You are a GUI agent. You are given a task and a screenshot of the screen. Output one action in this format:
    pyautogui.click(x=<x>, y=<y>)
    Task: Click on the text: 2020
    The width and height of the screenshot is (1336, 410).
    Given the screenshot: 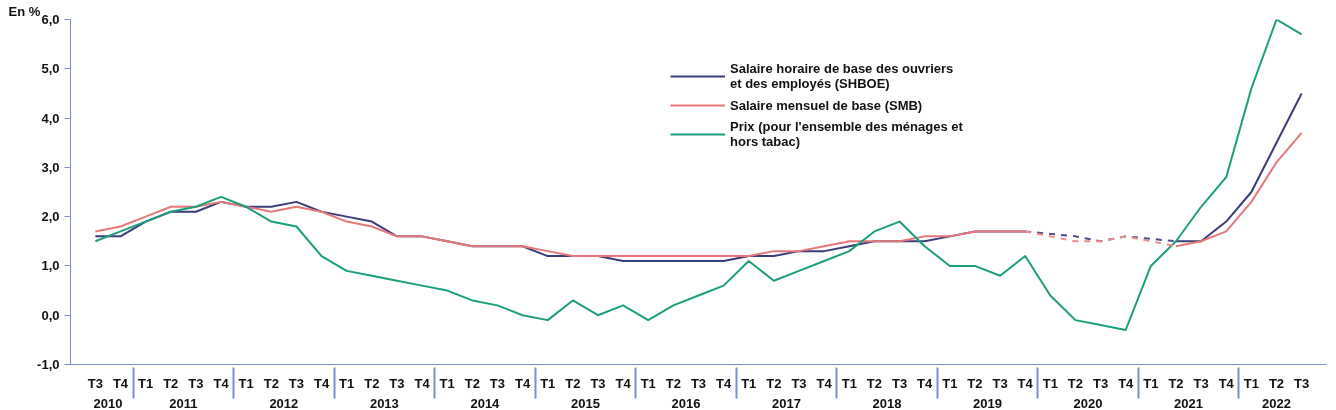 What is the action you would take?
    pyautogui.click(x=1088, y=402)
    